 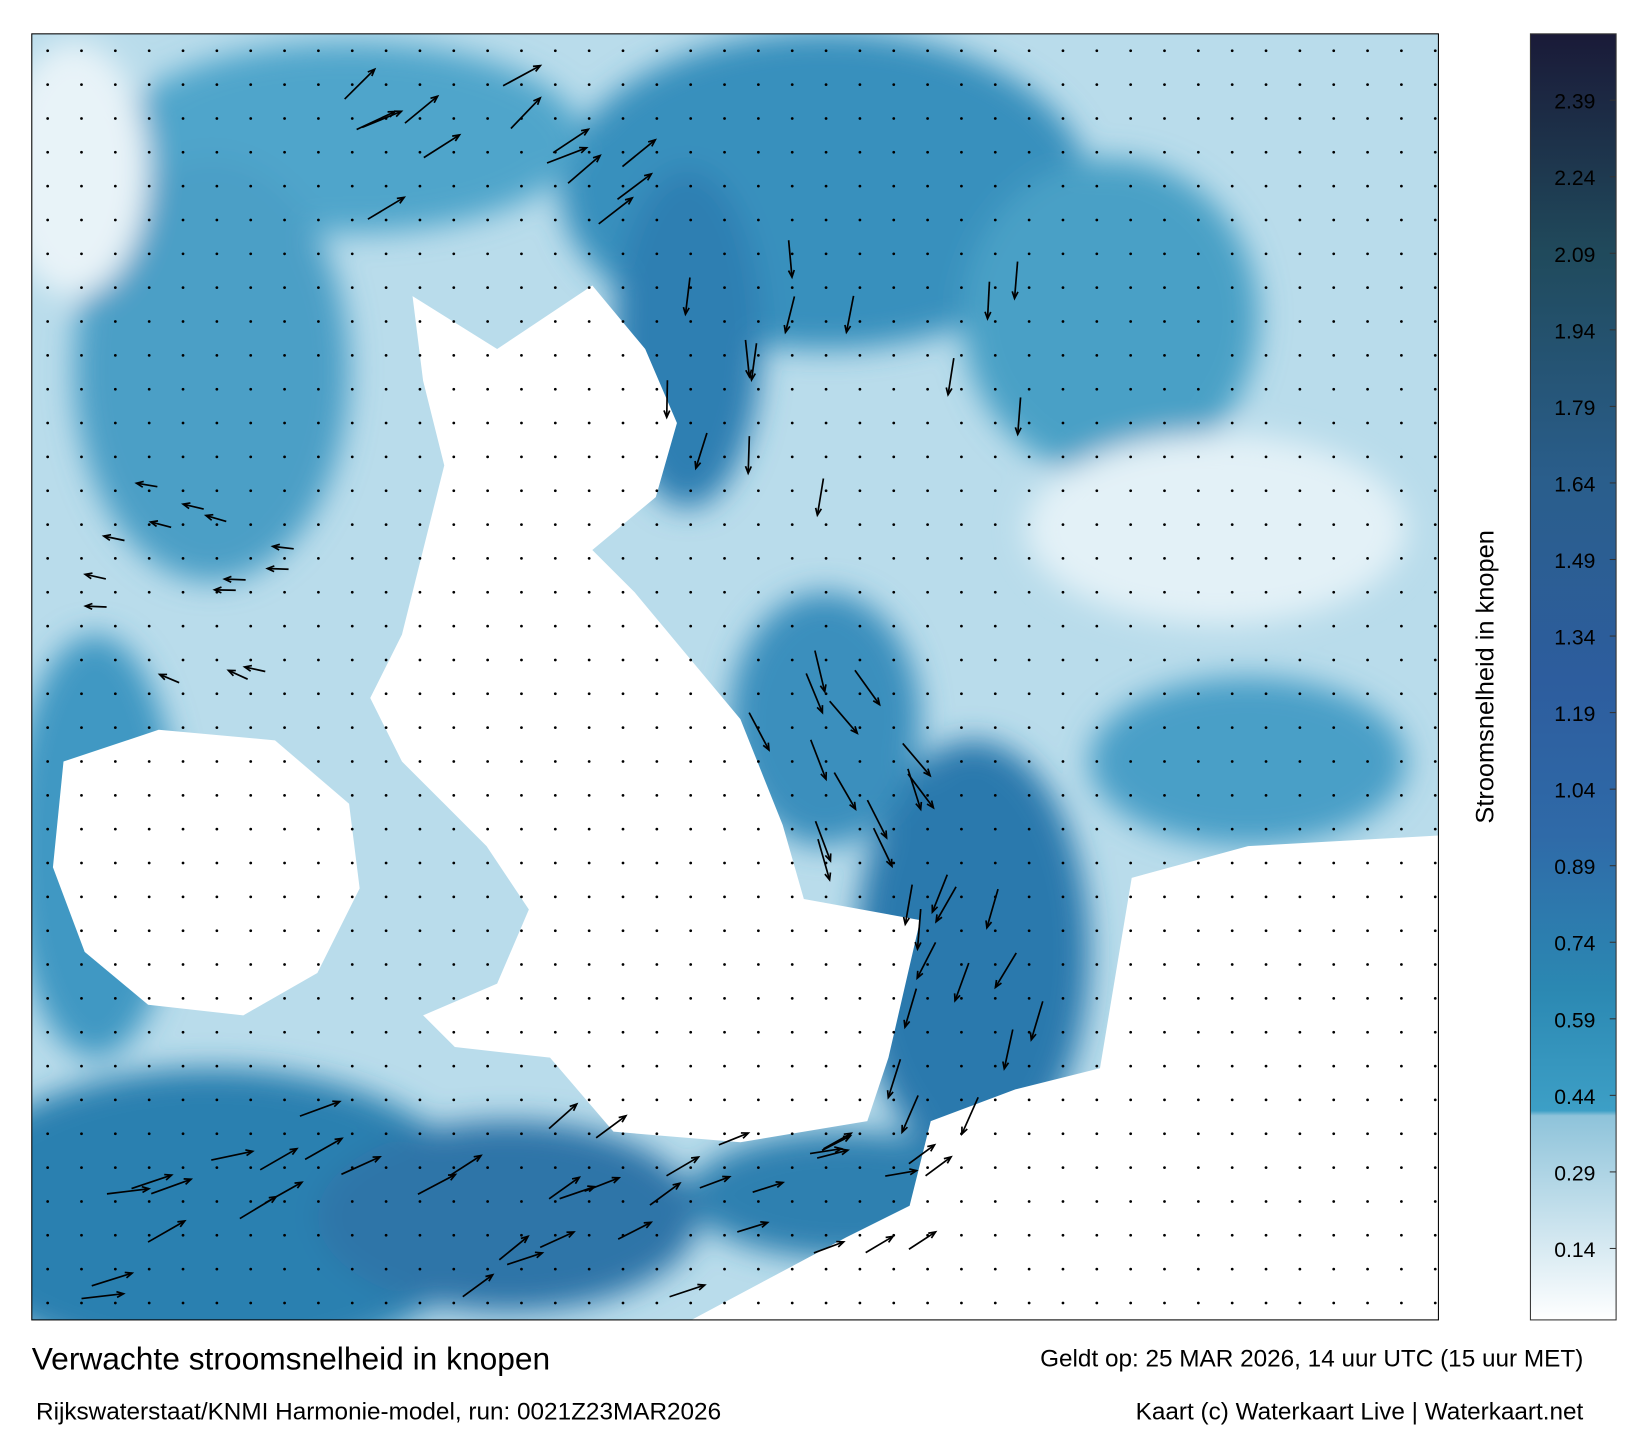 What do you see at coordinates (1574, 331) in the screenshot?
I see `colorbar-tick-label: 1.94` at bounding box center [1574, 331].